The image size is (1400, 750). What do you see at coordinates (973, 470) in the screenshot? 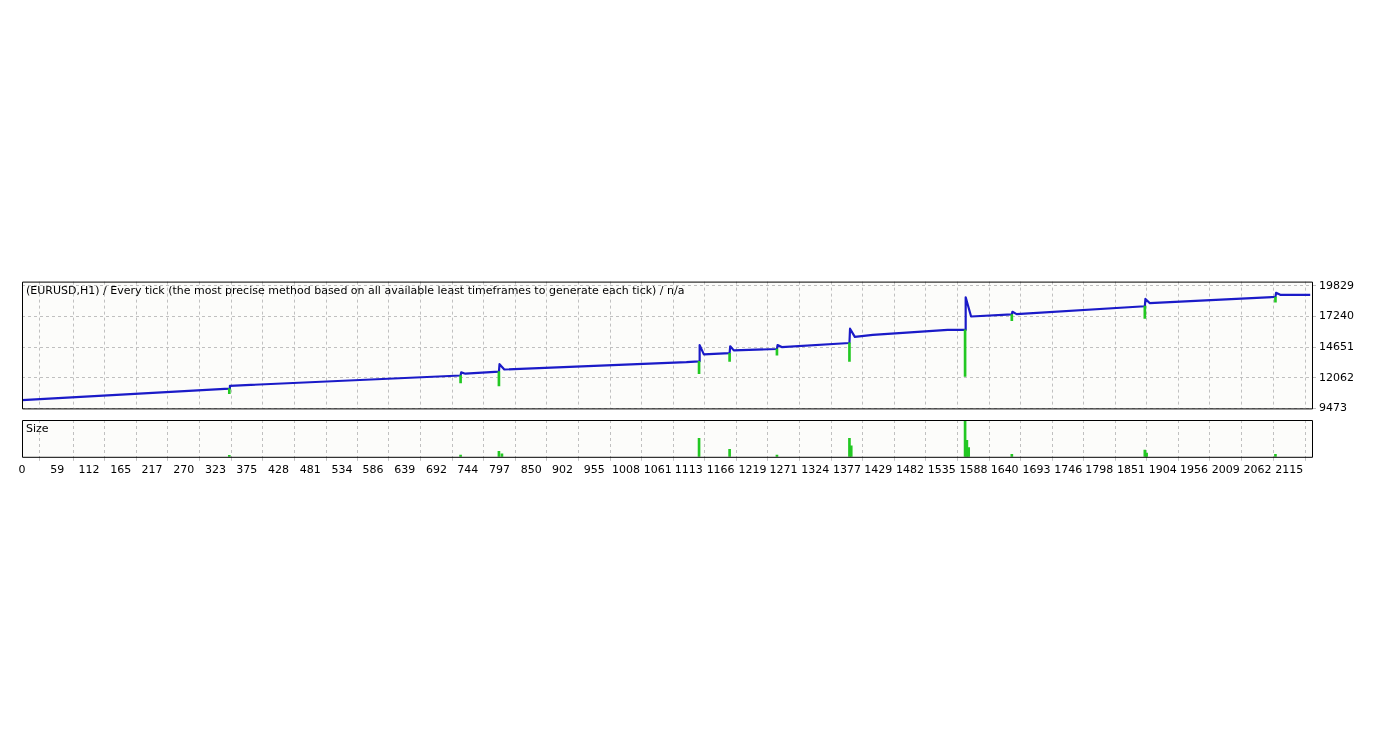
I see `x-tick-label: 1588` at bounding box center [973, 470].